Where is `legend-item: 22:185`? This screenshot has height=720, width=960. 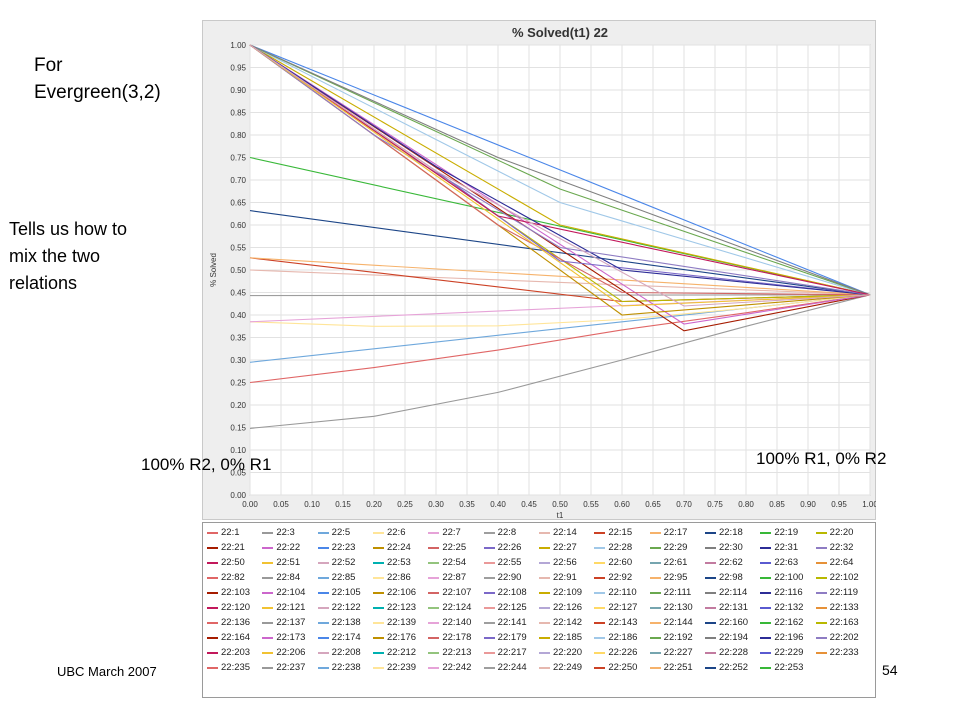 legend-item: 22:185 is located at coordinates (566, 637).